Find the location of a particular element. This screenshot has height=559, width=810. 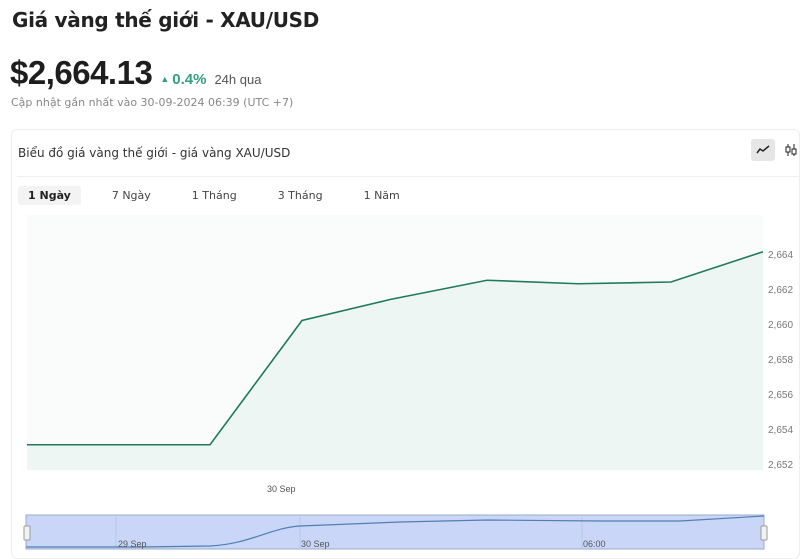

y-tick-label: 2,656 is located at coordinates (780, 395).